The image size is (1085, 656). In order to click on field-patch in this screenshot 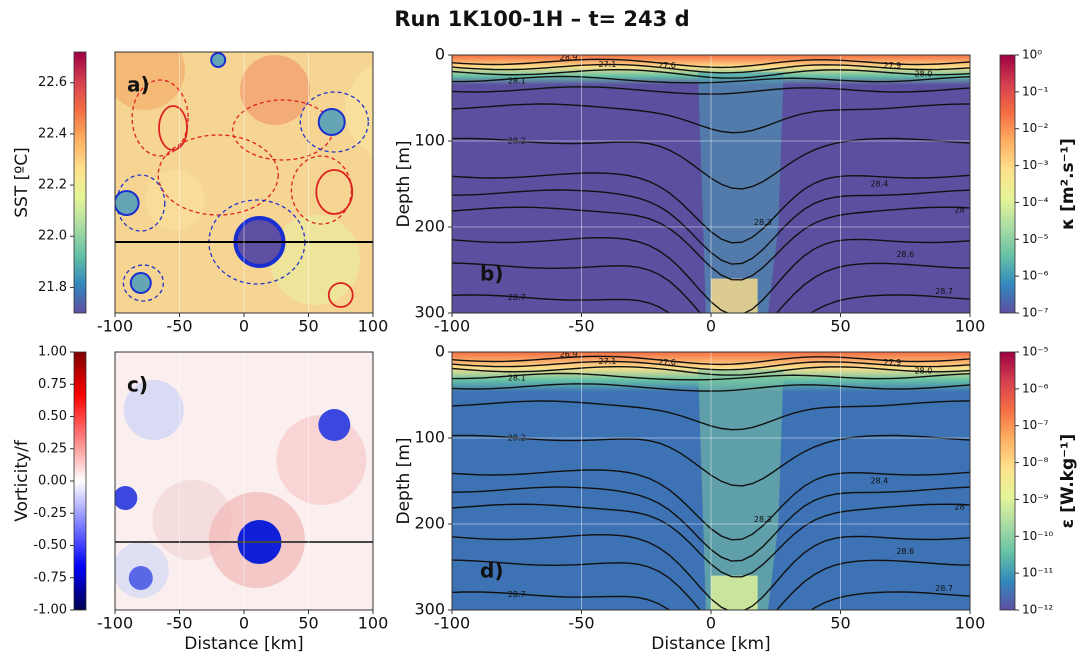, I will do `click(153, 410)`.